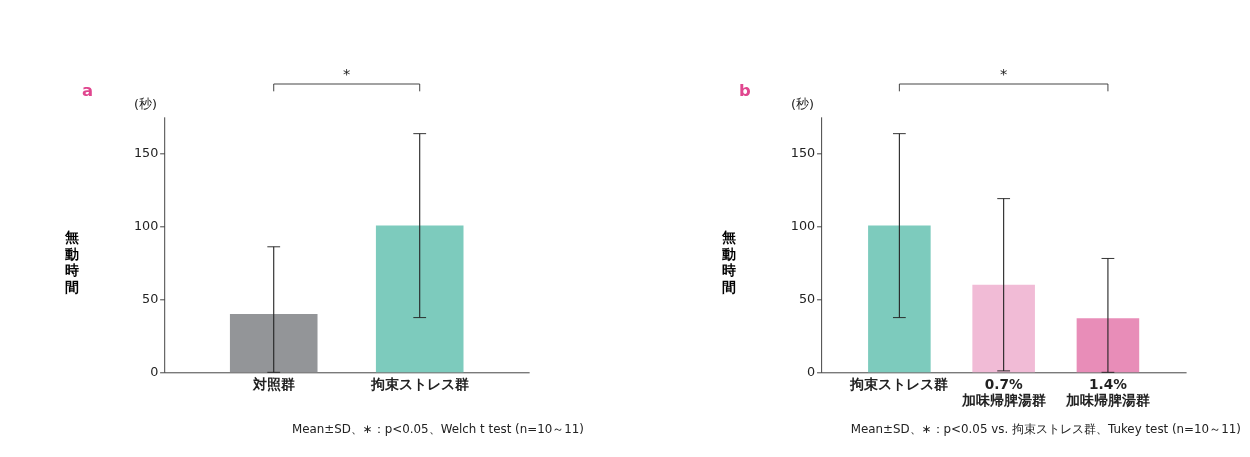 This screenshot has width=1250, height=457. What do you see at coordinates (437, 428) in the screenshot?
I see `text: Mean±SD、∗：p<0.05、Welch t test (n=10～11)` at bounding box center [437, 428].